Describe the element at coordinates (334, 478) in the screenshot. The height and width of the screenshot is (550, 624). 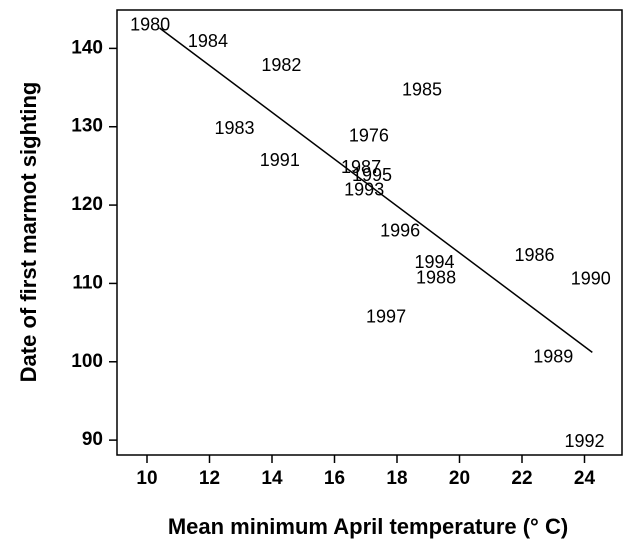
I see `x-tick-label: 16` at that location.